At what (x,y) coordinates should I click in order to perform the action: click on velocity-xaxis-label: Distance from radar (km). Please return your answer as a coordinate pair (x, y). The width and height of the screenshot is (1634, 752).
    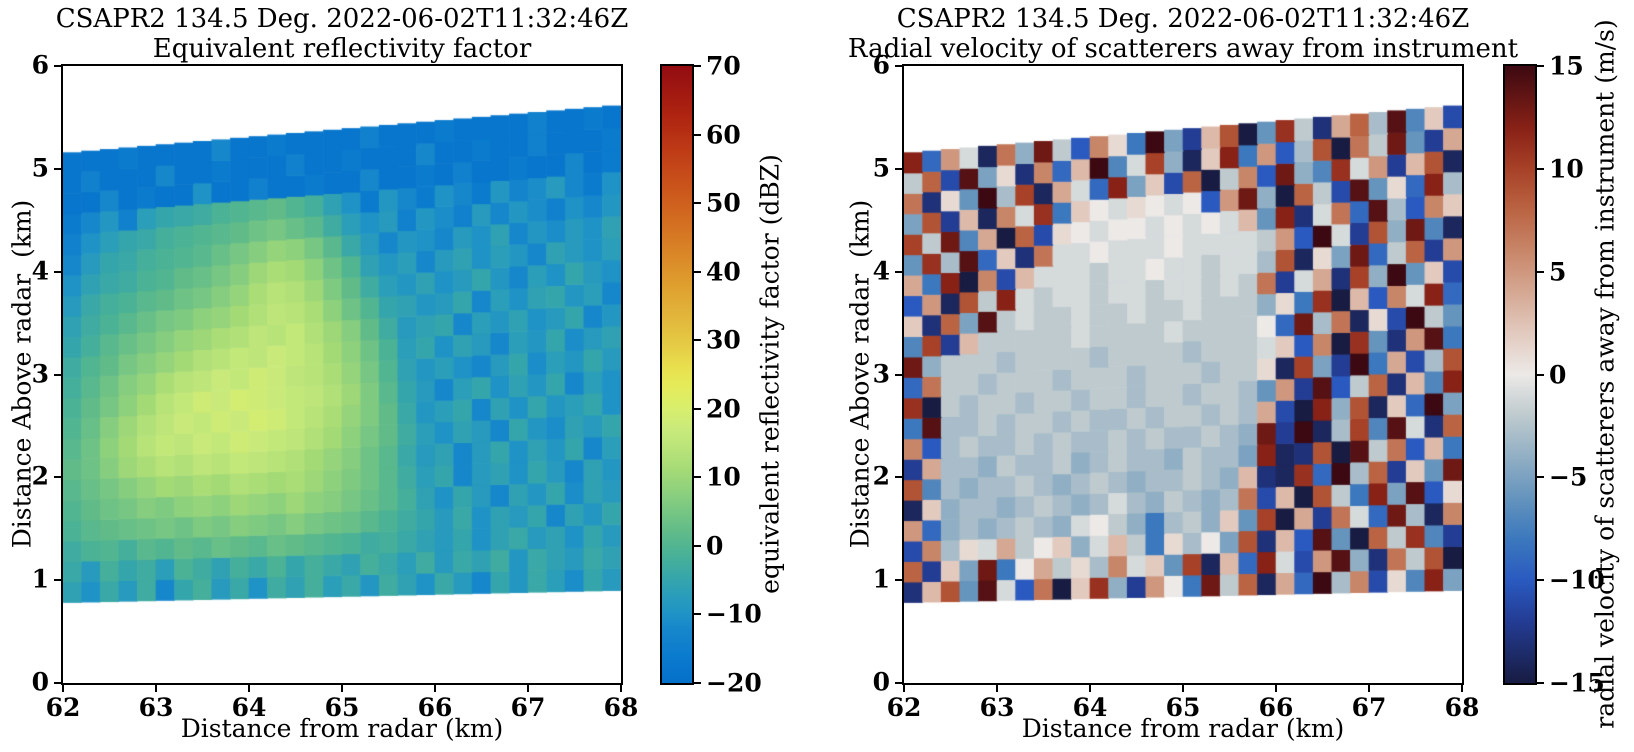
    Looking at the image, I should click on (1183, 728).